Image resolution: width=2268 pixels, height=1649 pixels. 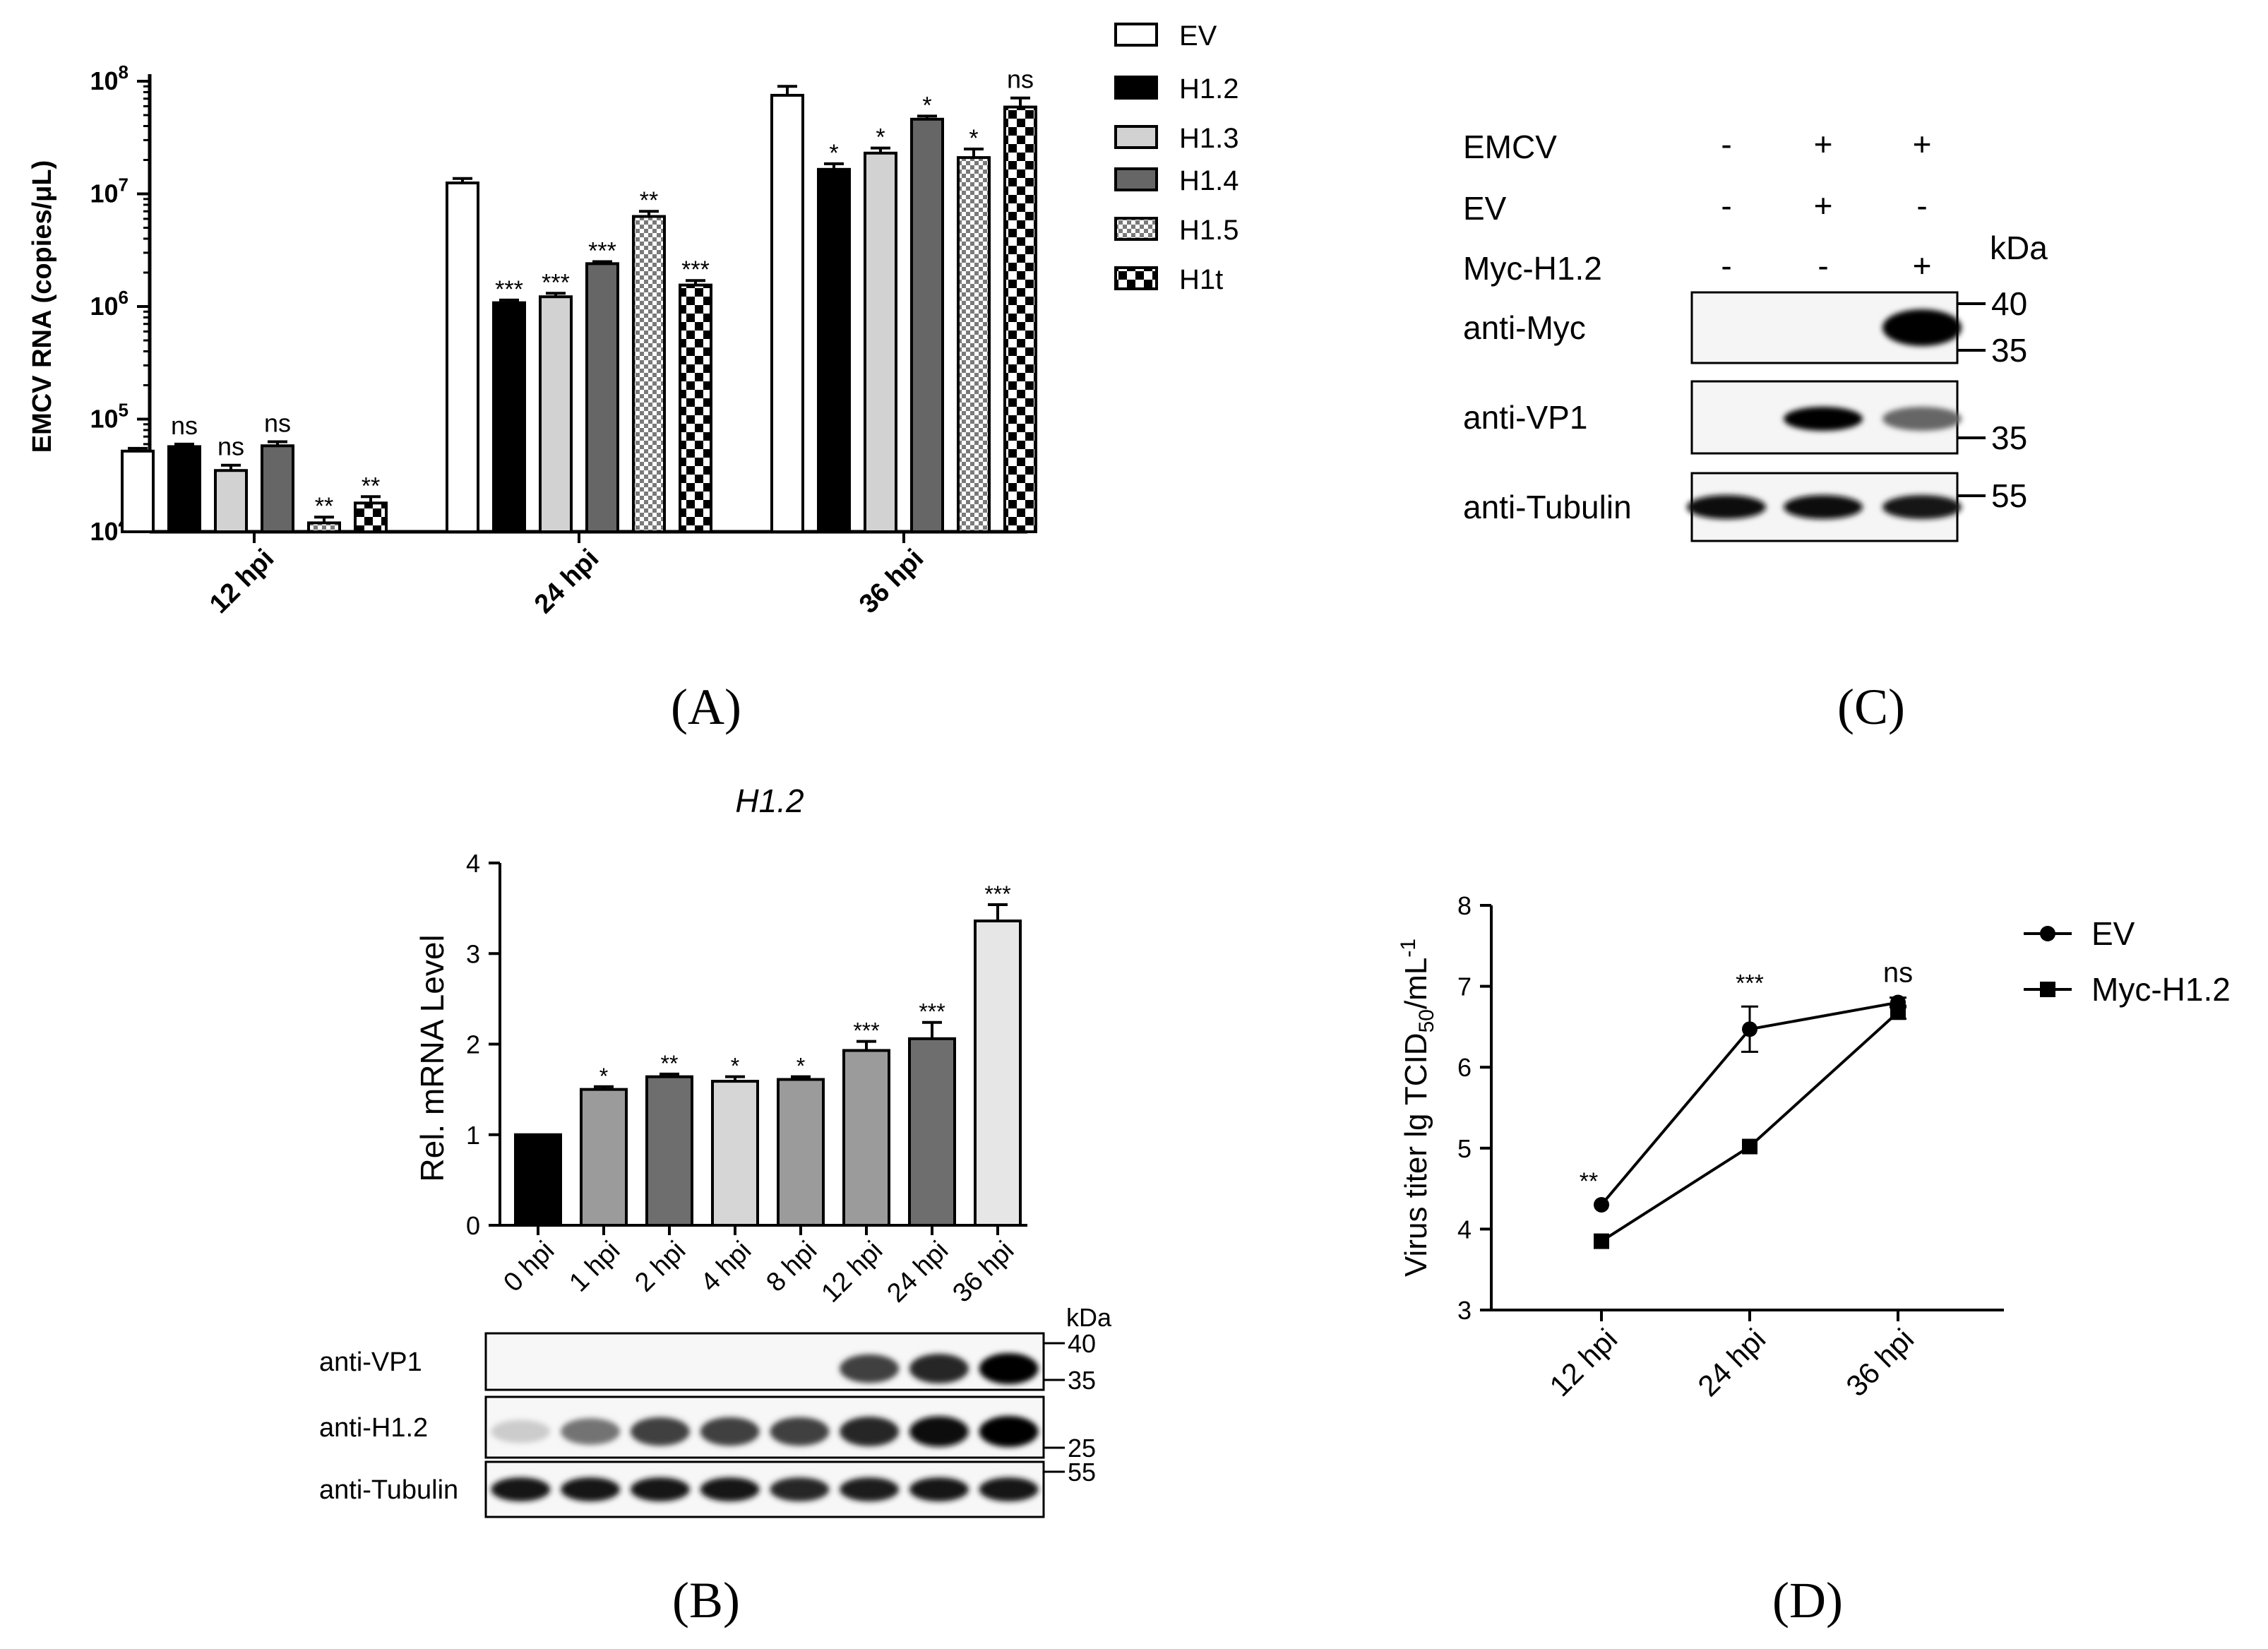 I want to click on x-tick-label: 12 hpi, so click(x=852, y=1272).